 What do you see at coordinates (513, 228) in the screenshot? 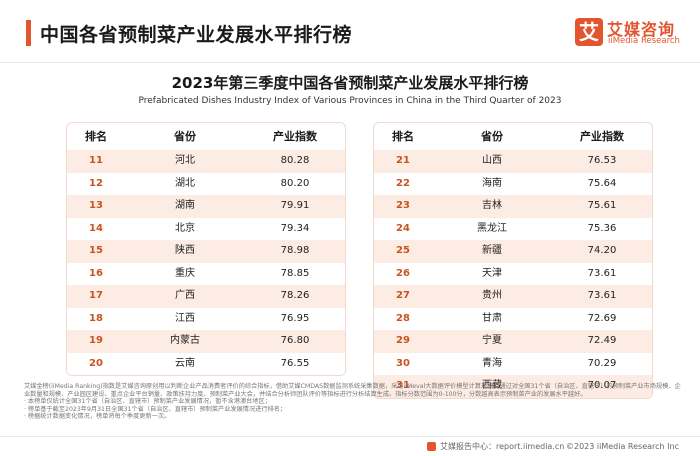
I see `table-row: 24 黑龙江 75.36` at bounding box center [513, 228].